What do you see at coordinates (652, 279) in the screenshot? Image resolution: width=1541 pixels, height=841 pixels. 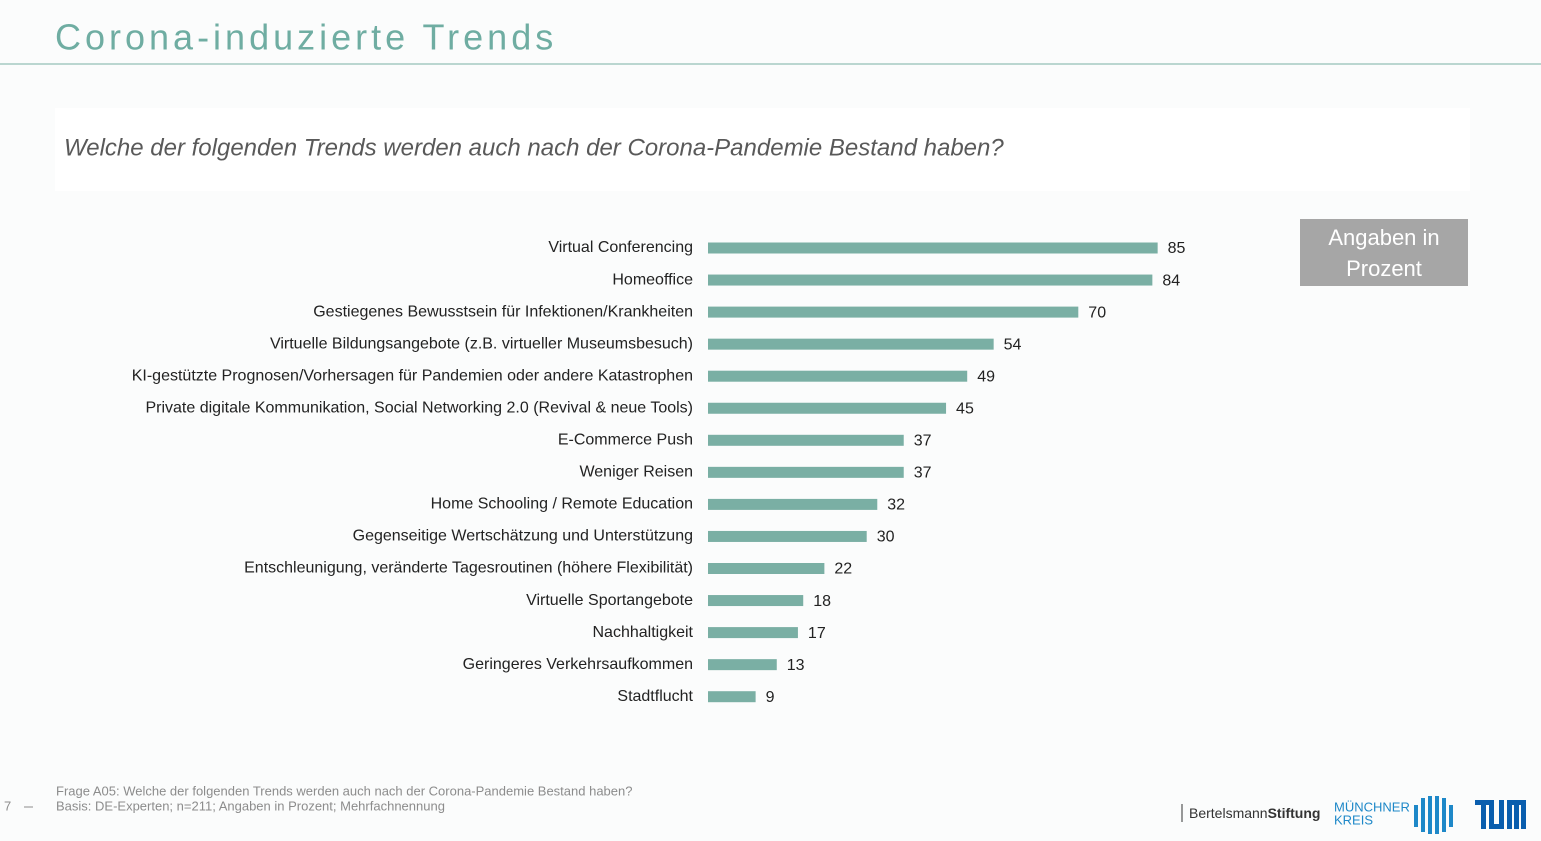 I see `category-label: Homeoffice` at bounding box center [652, 279].